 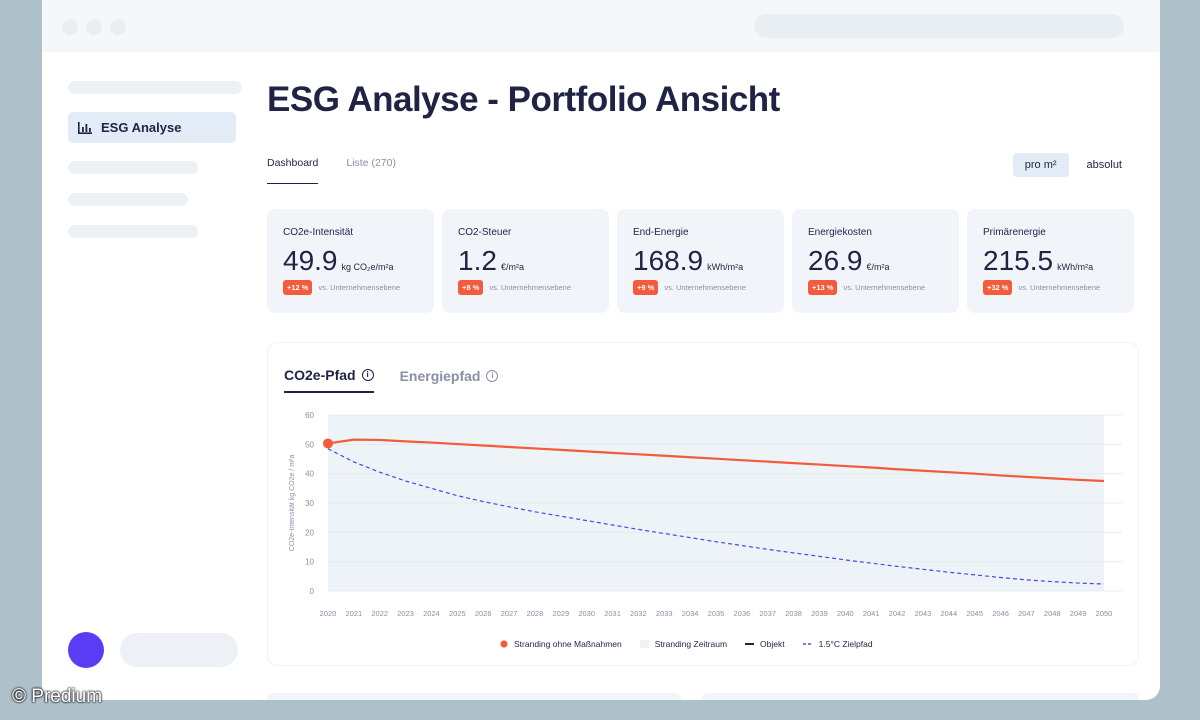 I want to click on x-tick-label: 2032, so click(x=638, y=613).